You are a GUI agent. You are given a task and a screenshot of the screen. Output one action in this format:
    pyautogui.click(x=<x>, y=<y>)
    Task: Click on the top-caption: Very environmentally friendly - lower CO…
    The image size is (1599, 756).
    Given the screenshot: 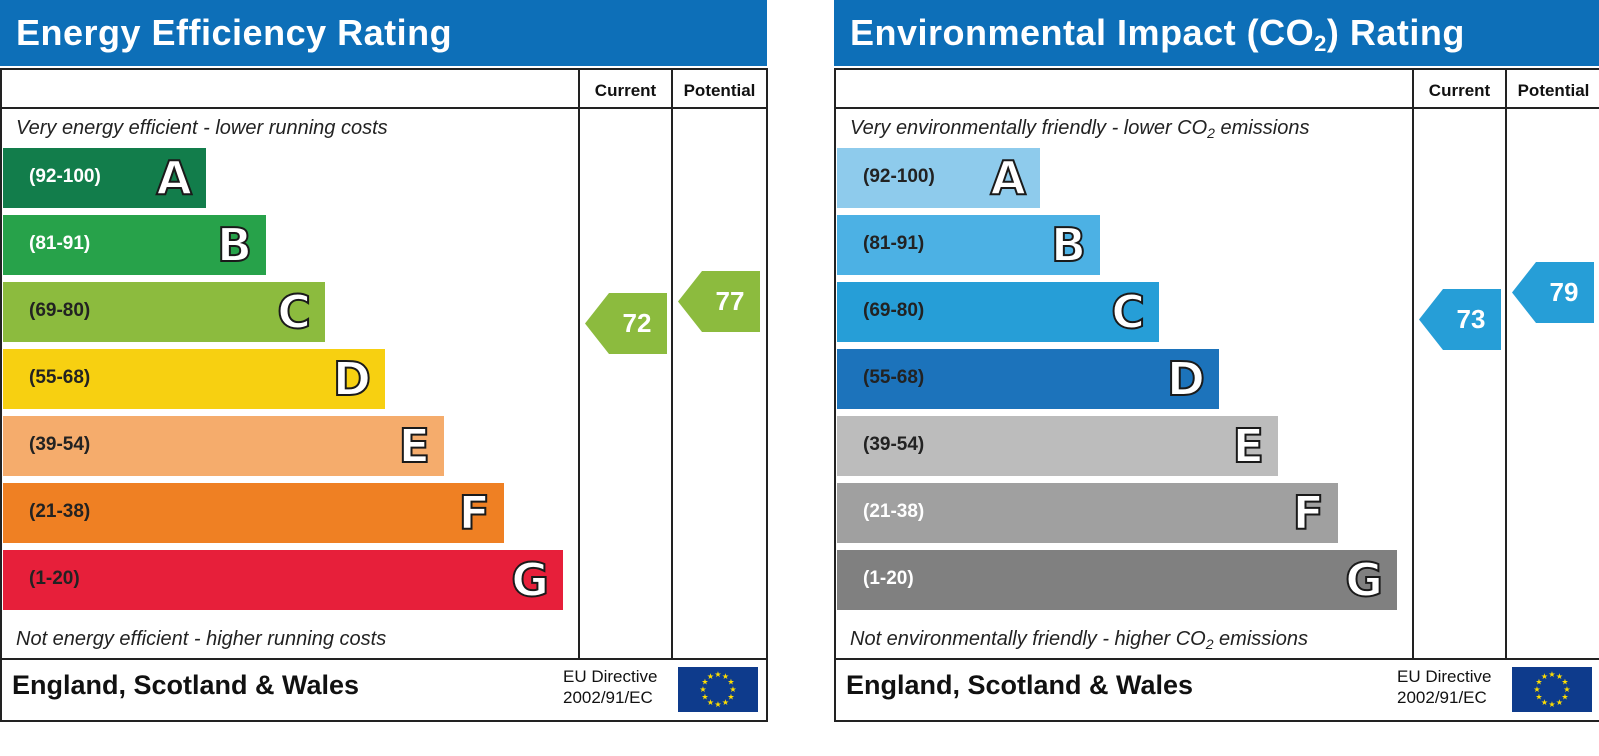 What is the action you would take?
    pyautogui.click(x=1080, y=129)
    